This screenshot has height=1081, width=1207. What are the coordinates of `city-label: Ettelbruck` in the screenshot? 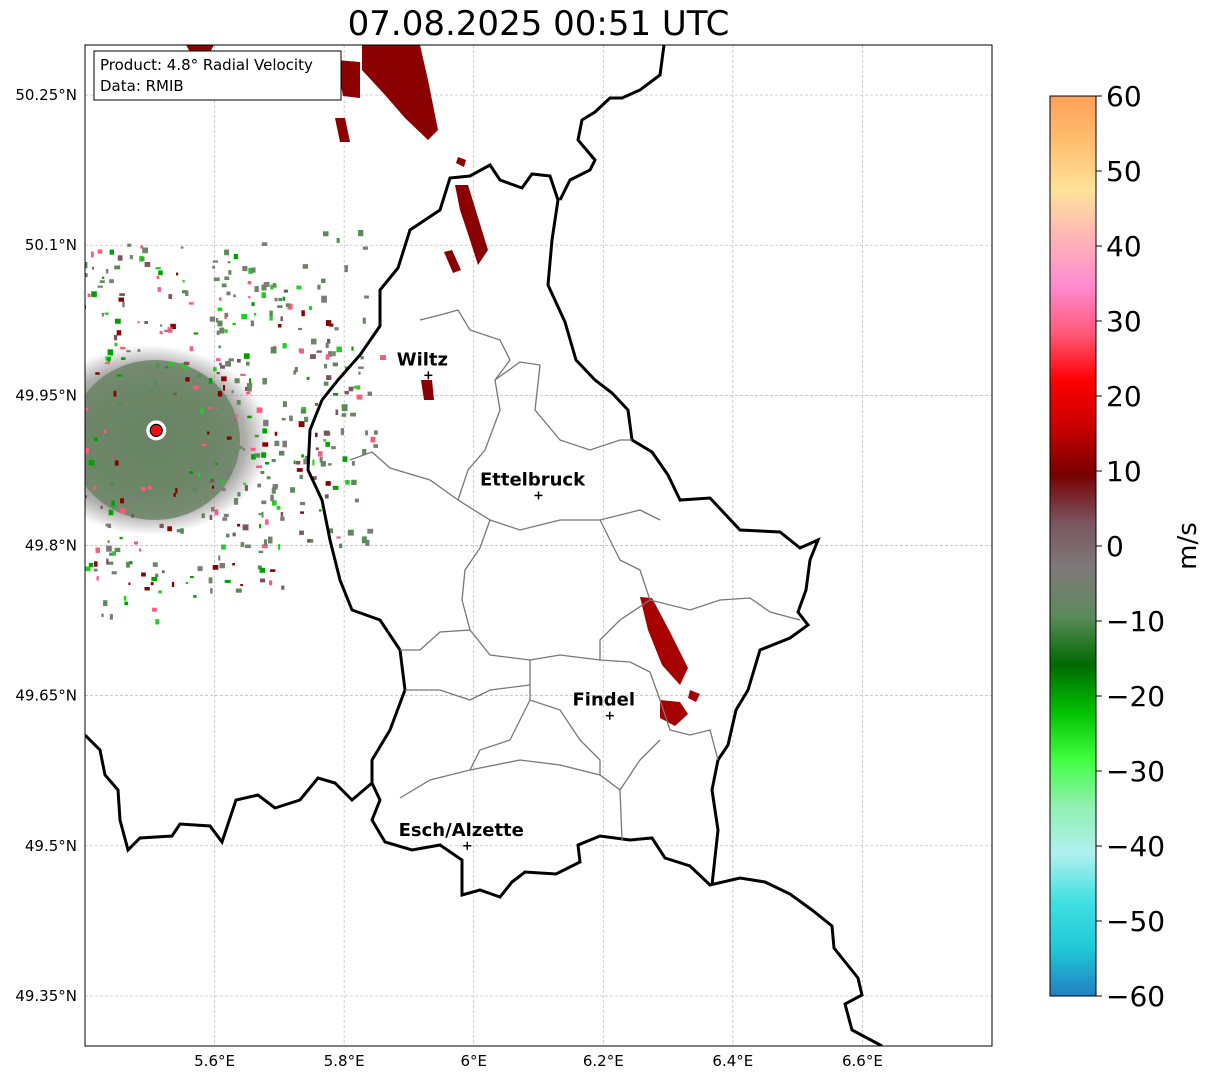 It's located at (533, 479).